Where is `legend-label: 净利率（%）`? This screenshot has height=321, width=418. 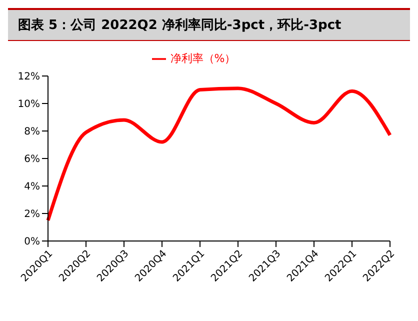 legend-label: 净利率（%） is located at coordinates (203, 58).